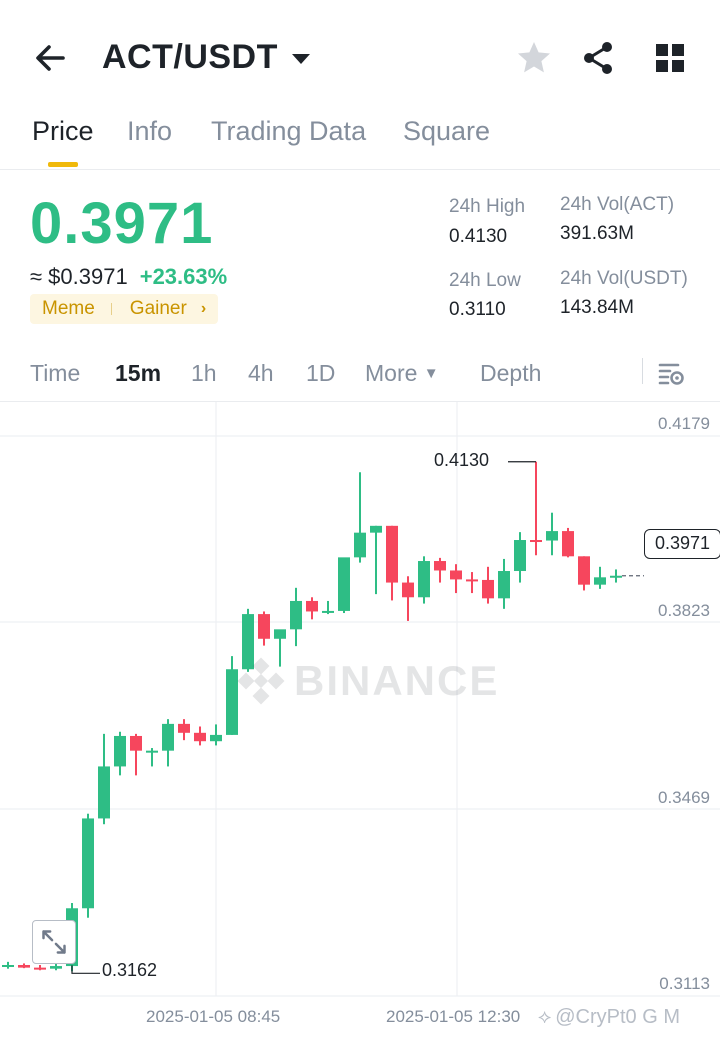 Image resolution: width=720 pixels, height=1038 pixels. I want to click on share-icon, so click(598, 58).